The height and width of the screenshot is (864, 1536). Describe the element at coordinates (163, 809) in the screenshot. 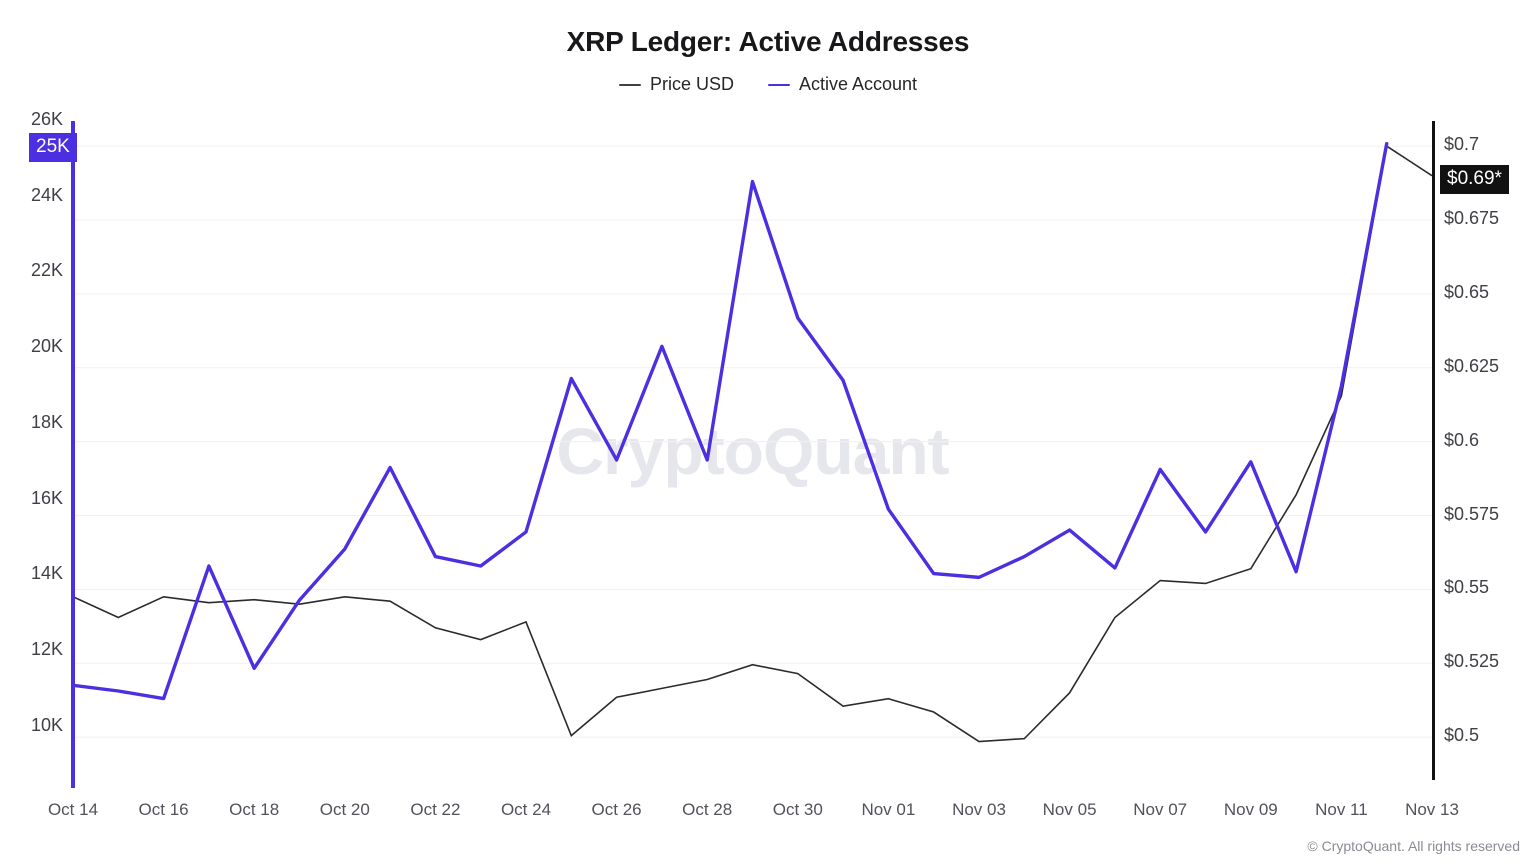

I see `x-axis-tick: Oct 16` at that location.